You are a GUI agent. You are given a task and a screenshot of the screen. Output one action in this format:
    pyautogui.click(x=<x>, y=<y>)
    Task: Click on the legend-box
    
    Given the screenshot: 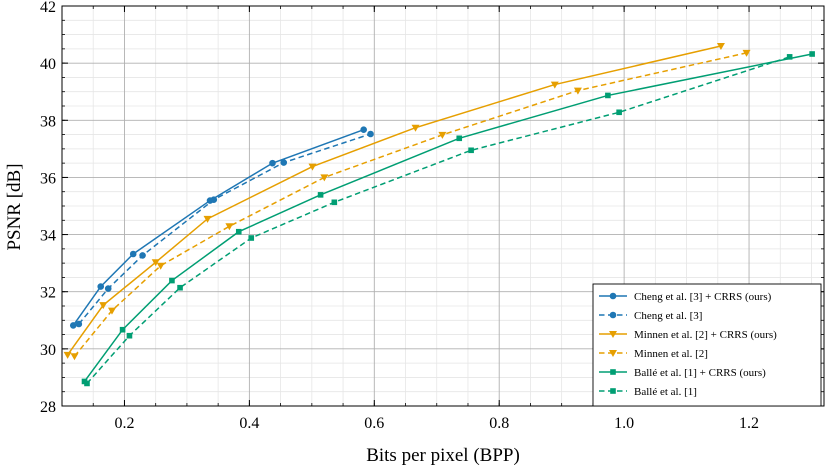 What is the action you would take?
    pyautogui.click(x=707, y=345)
    